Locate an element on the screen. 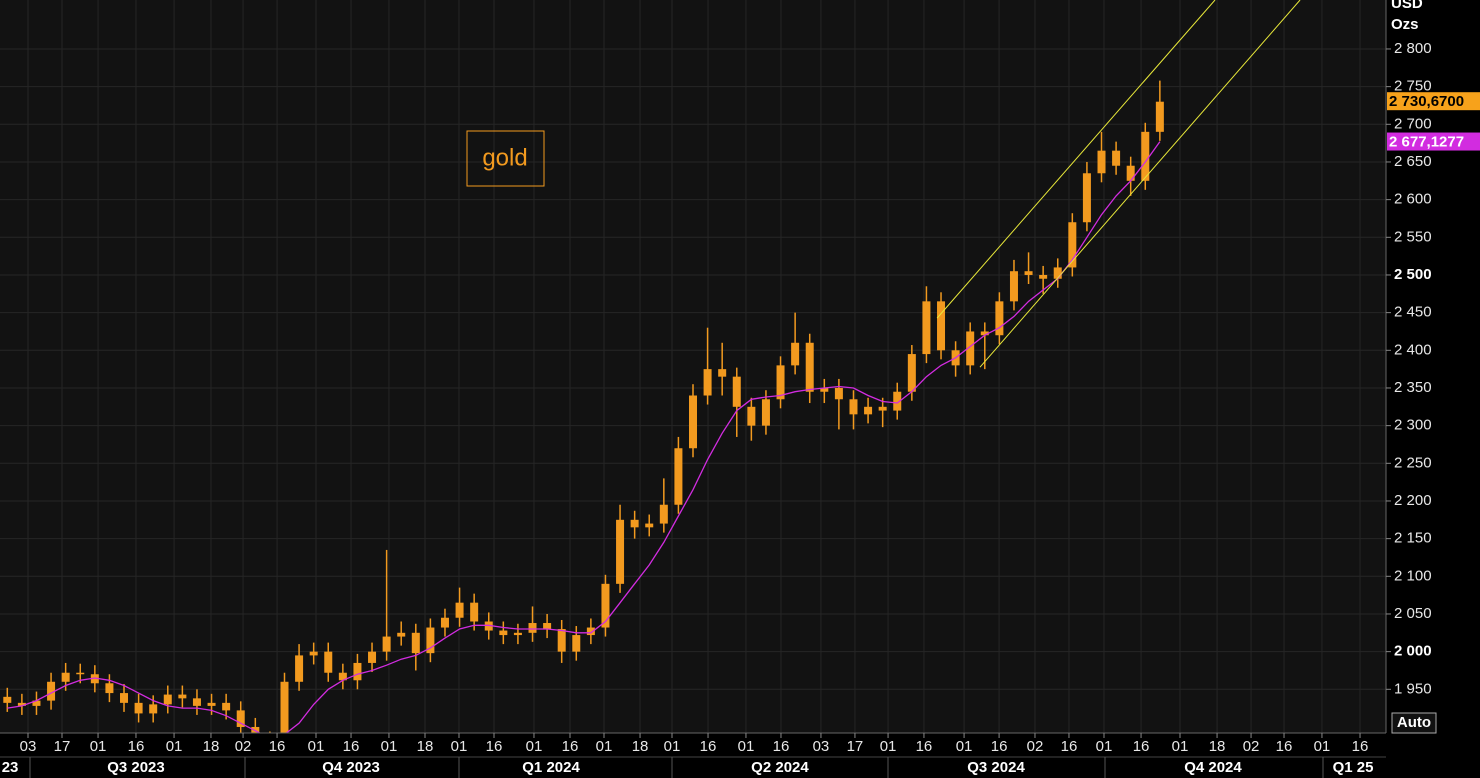  y-tick-label: 2 150 is located at coordinates (1413, 538).